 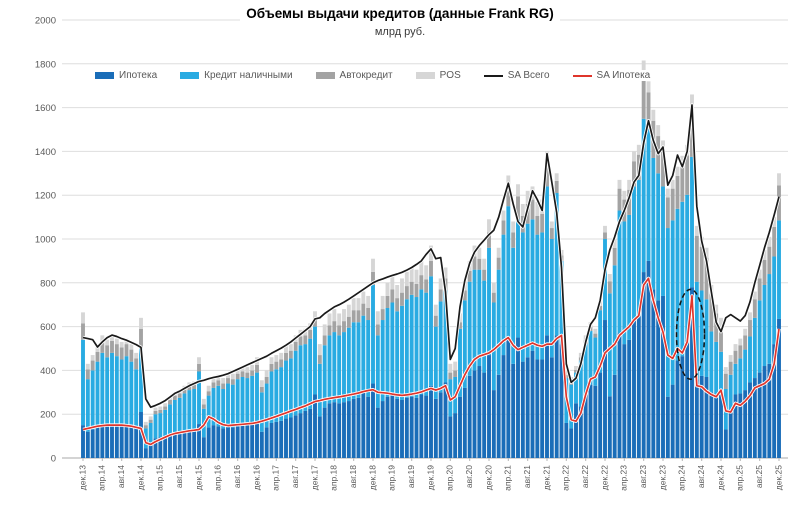 I want to click on svg-text: 200, so click(x=48, y=415).